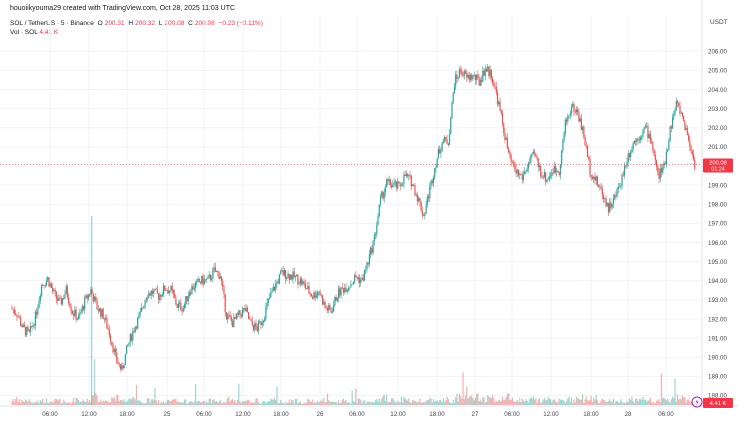  Describe the element at coordinates (24, 32) in the screenshot. I see `volume-label: Vol · SOL` at that location.